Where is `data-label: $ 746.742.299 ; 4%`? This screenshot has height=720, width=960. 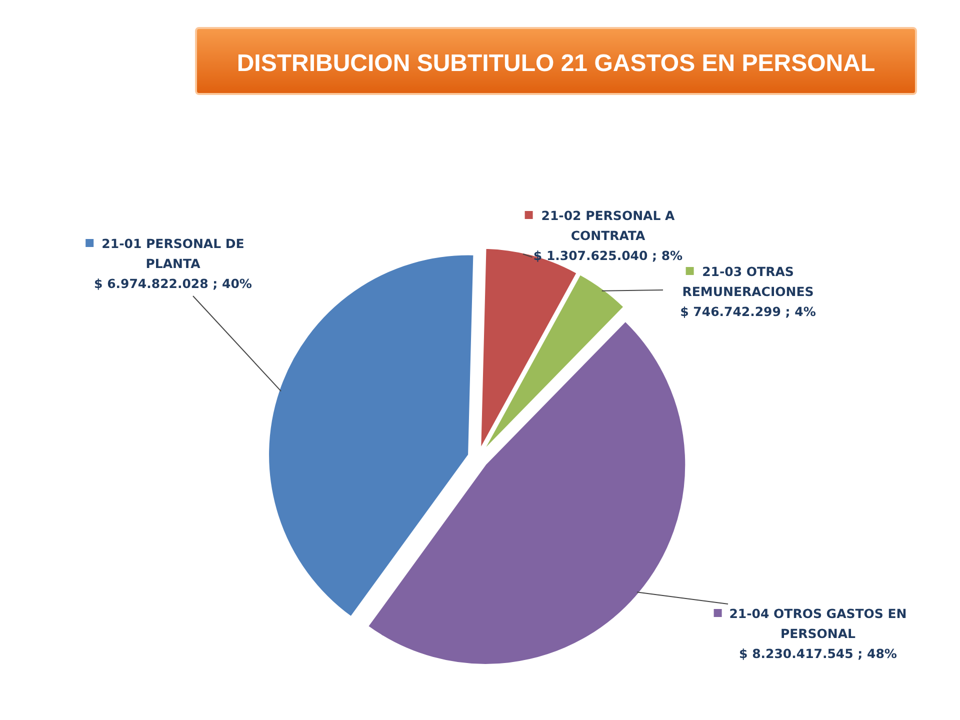
data-label: $ 746.742.299 ; 4% is located at coordinates (748, 311).